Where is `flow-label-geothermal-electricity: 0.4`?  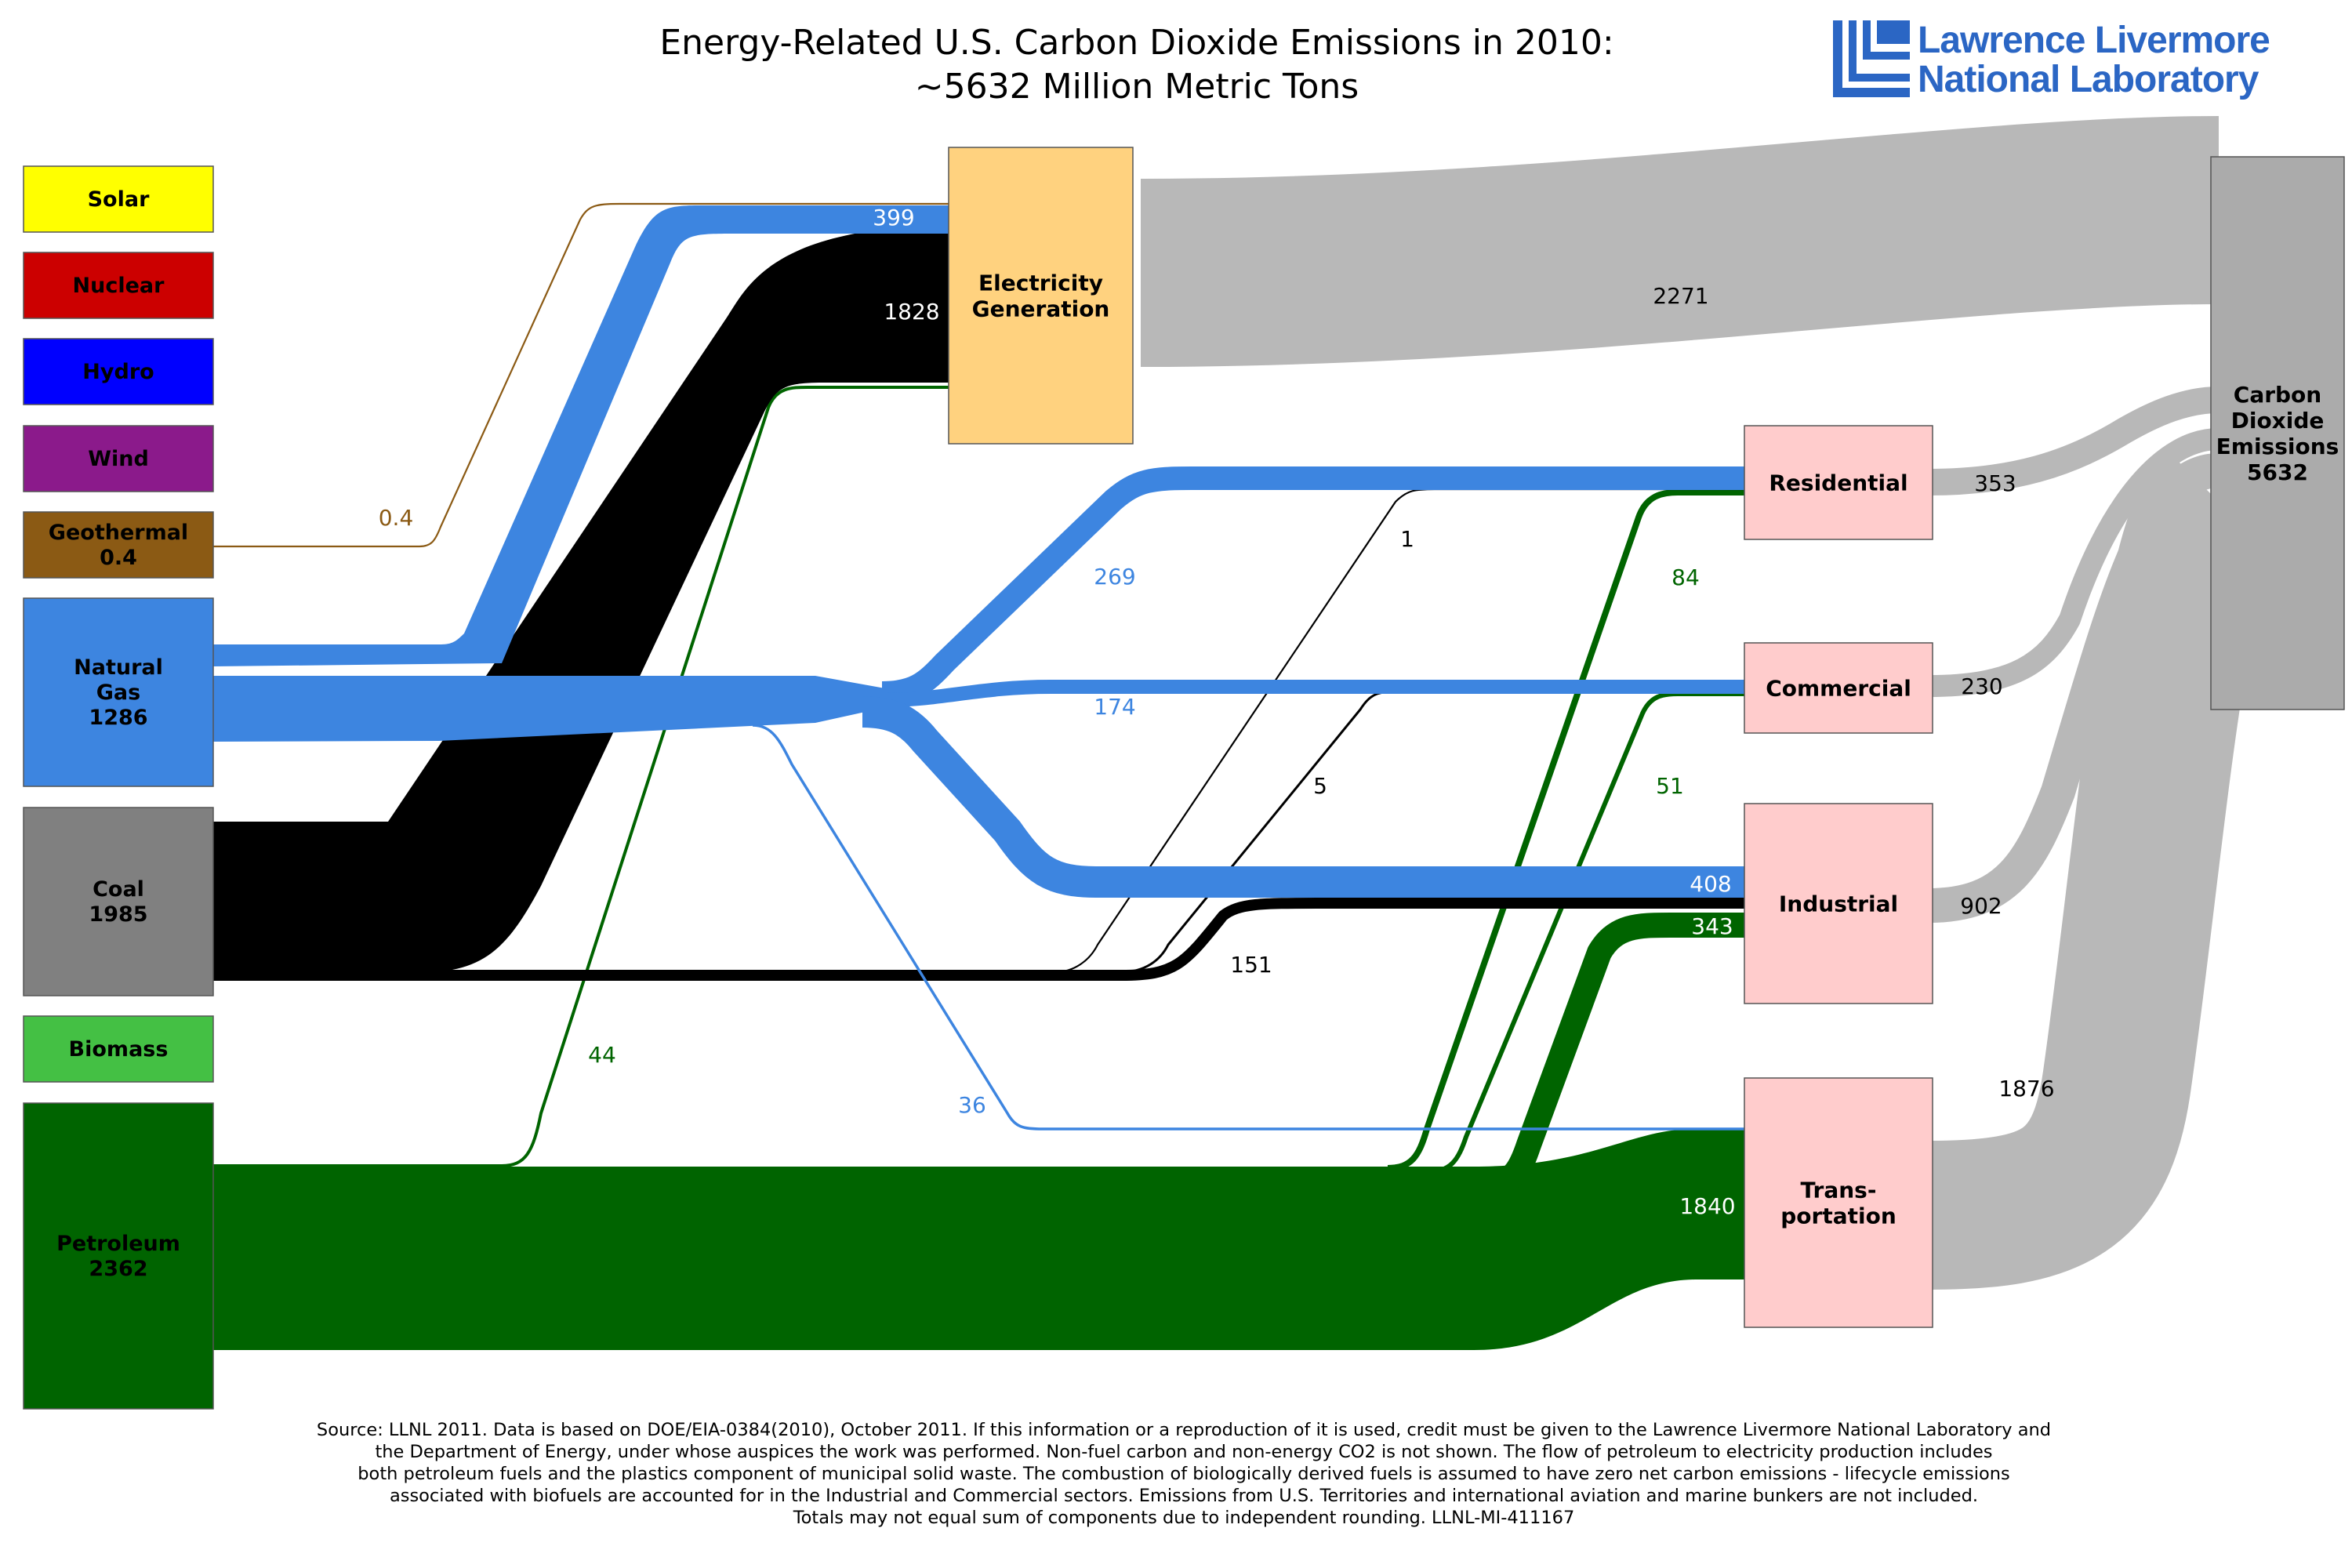 flow-label-geothermal-electricity: 0.4 is located at coordinates (396, 518).